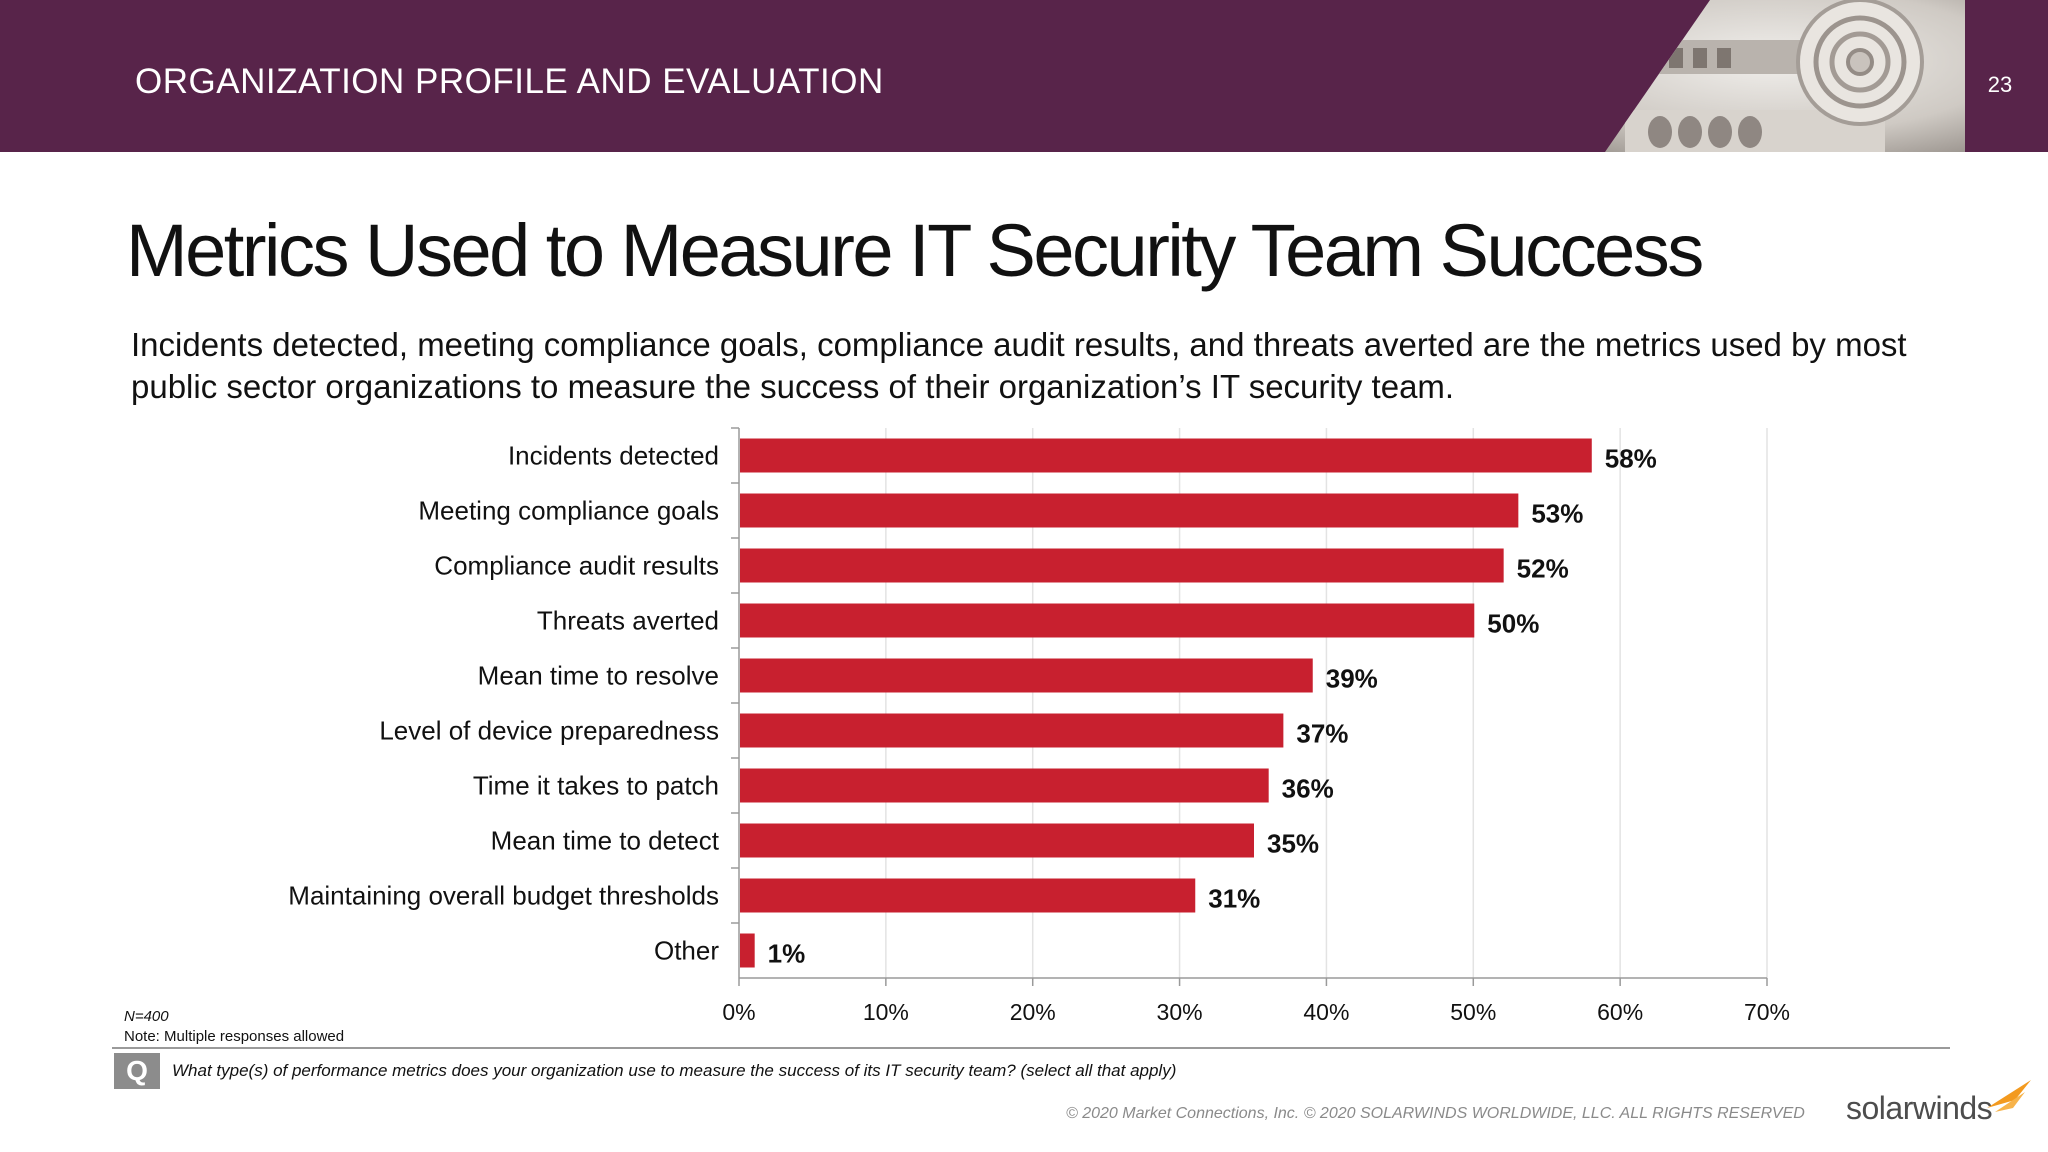 The height and width of the screenshot is (1152, 2048). What do you see at coordinates (1322, 734) in the screenshot?
I see `data-label: 37%` at bounding box center [1322, 734].